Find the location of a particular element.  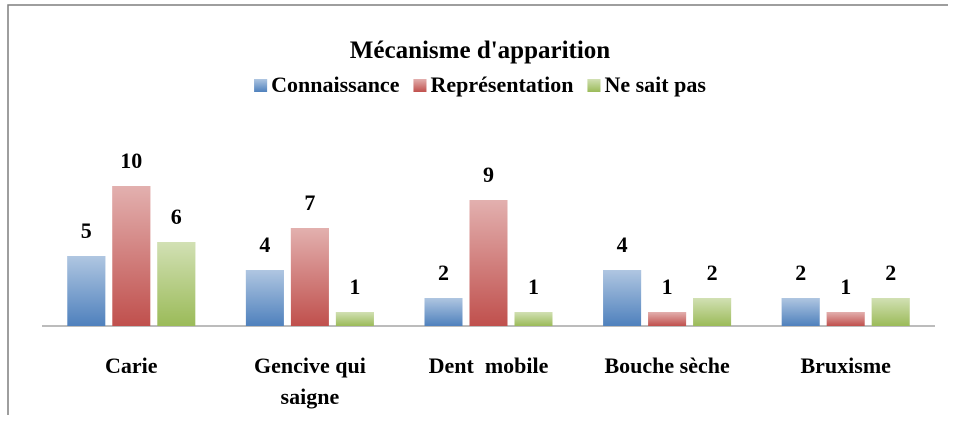

legend-label: Ne sait pas is located at coordinates (655, 84).